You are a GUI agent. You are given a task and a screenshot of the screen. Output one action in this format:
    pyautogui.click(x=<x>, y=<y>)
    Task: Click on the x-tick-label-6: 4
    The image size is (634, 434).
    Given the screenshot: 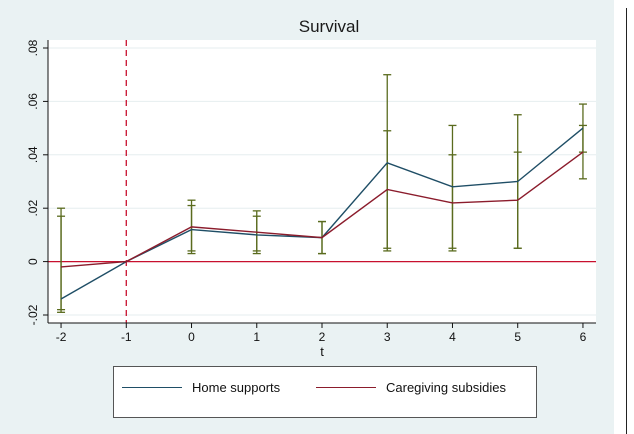 What is the action you would take?
    pyautogui.click(x=452, y=337)
    